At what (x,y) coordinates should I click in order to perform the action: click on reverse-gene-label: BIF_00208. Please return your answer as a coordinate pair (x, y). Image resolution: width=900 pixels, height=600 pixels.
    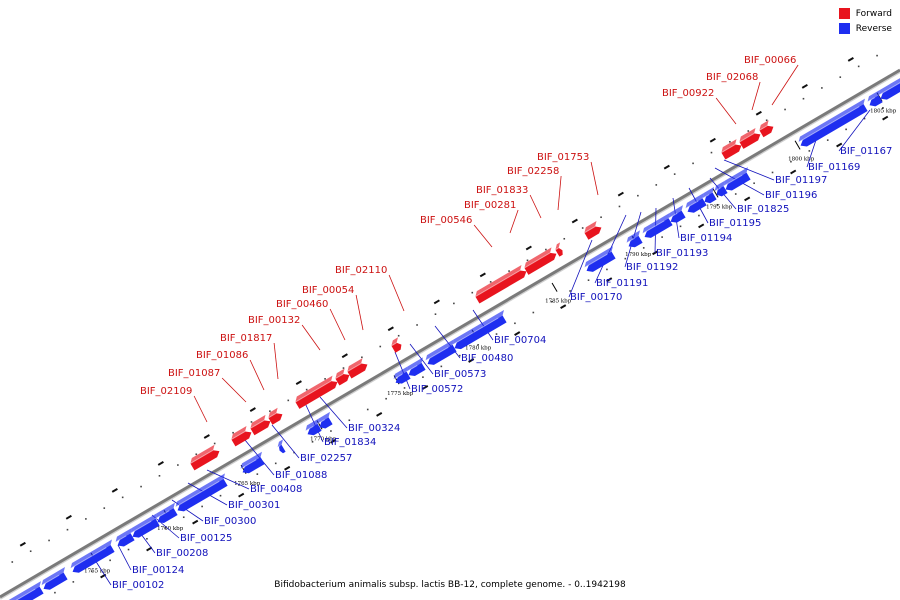
    Looking at the image, I should click on (182, 553).